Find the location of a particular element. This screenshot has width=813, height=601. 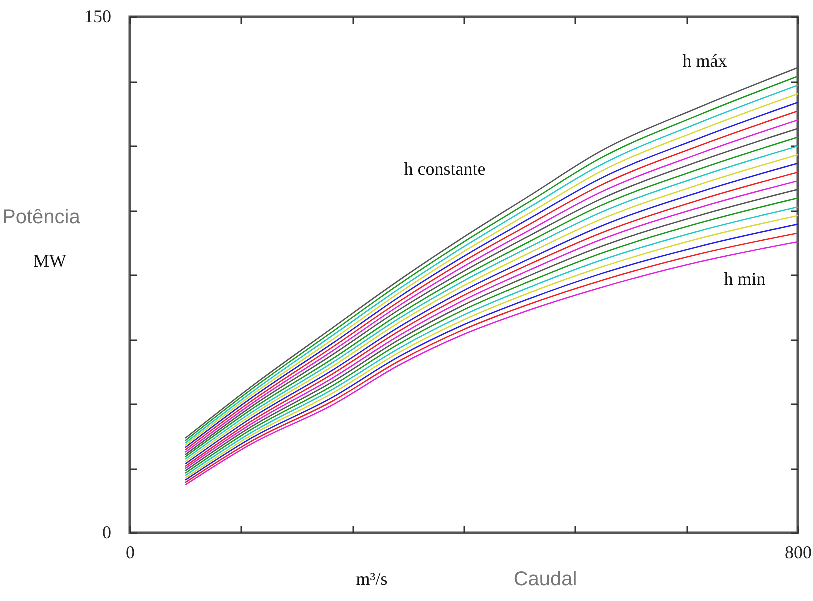

x-tick-label: 800 is located at coordinates (798, 552).